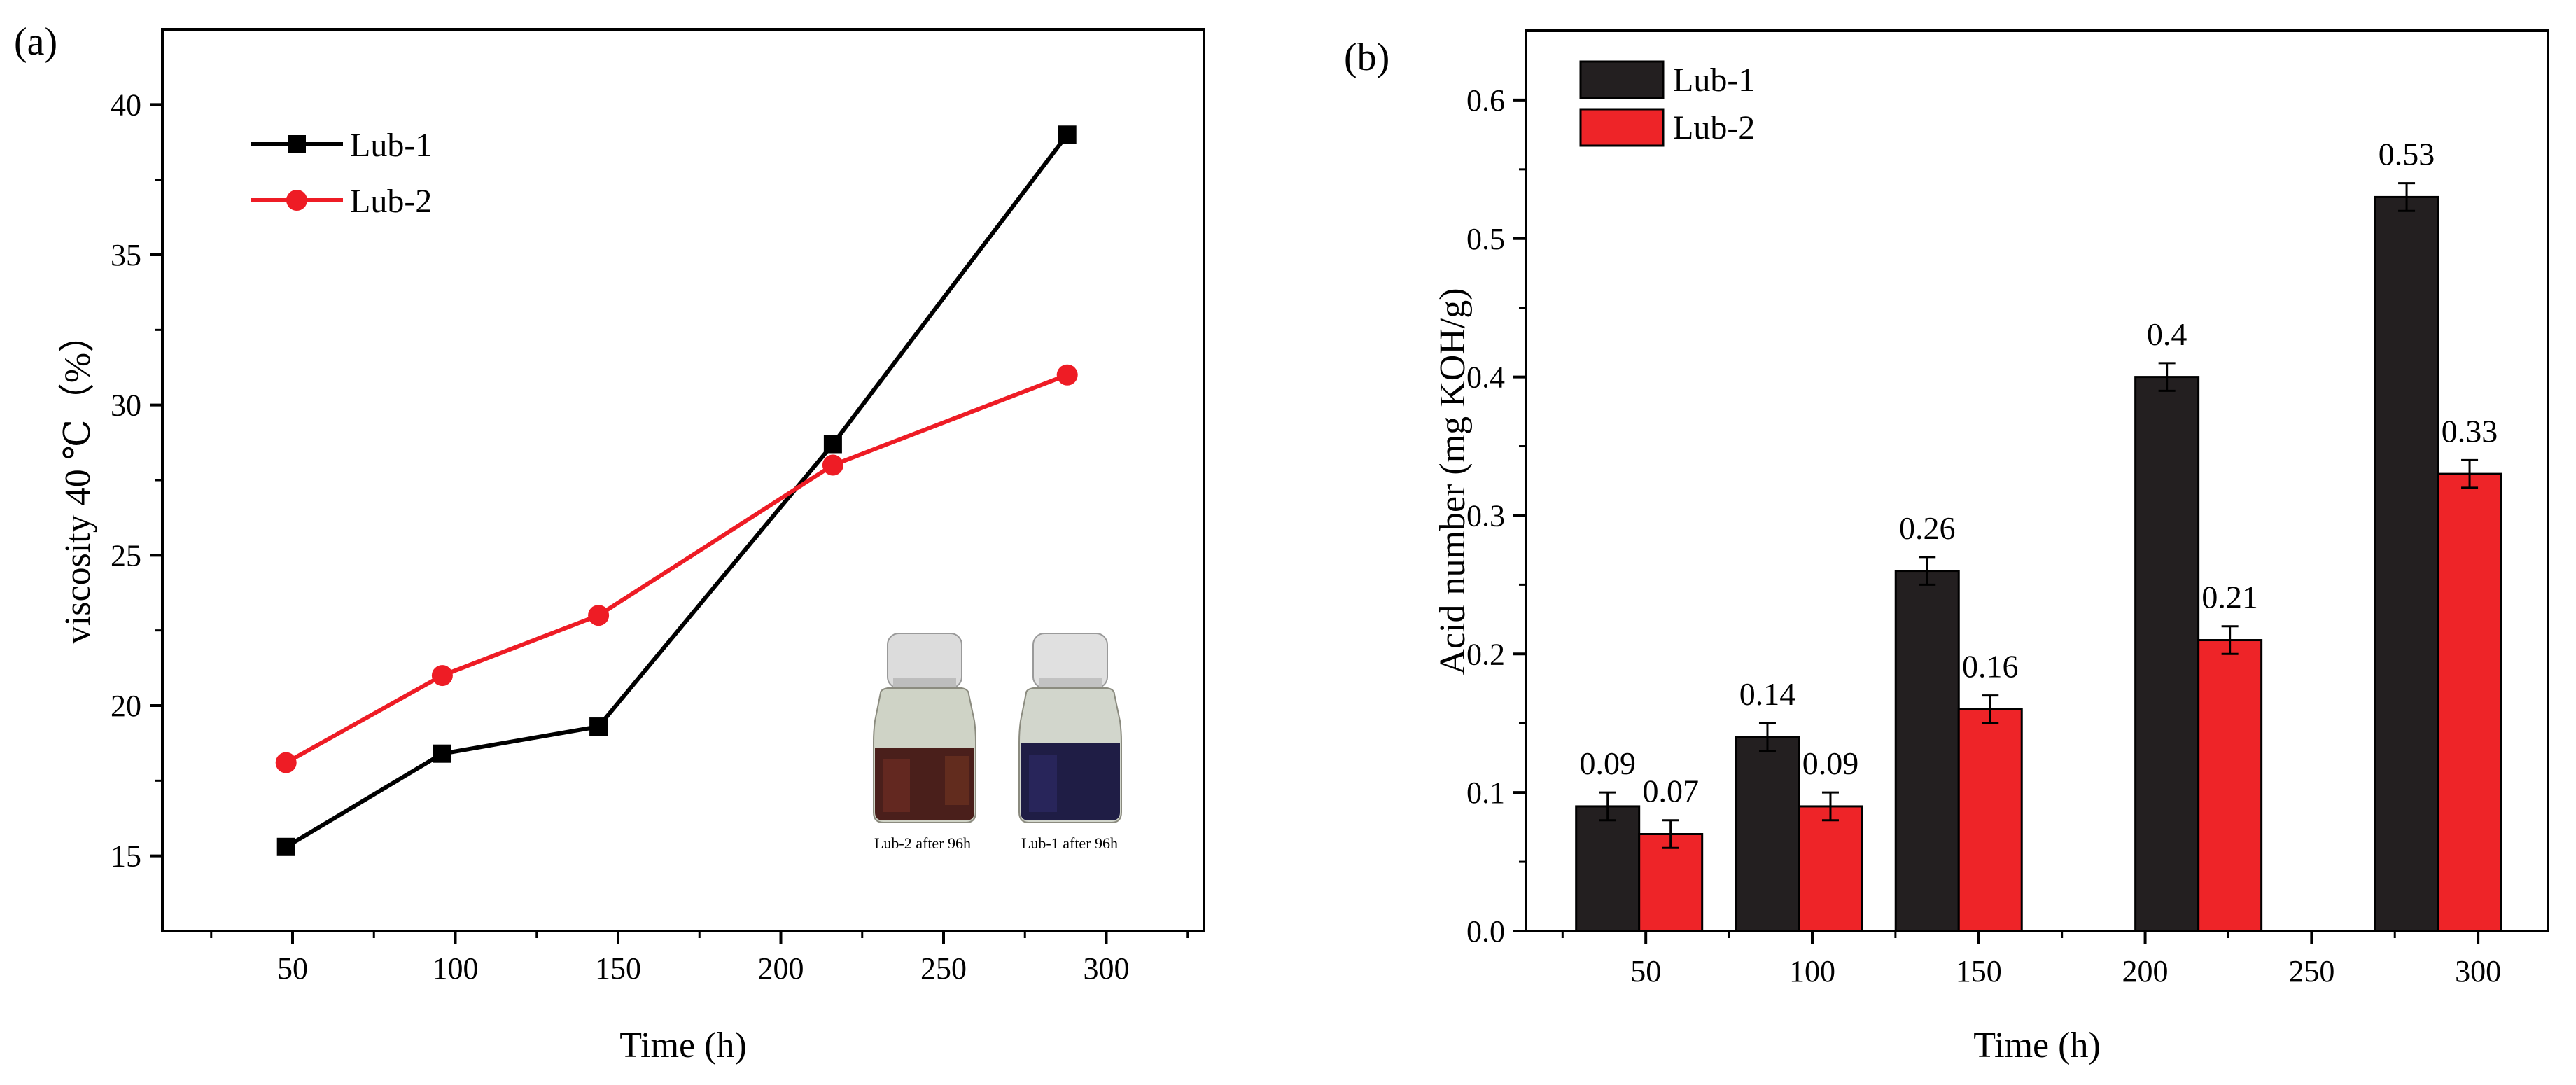  Describe the element at coordinates (1367, 57) in the screenshot. I see `panel-b-label: (b)` at that location.